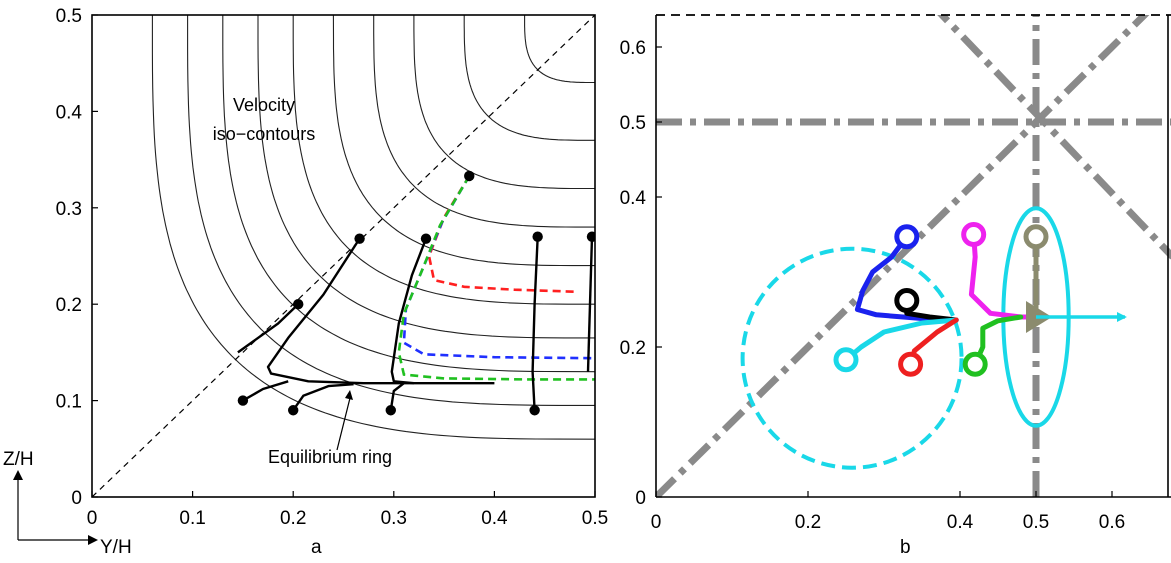 This screenshot has height=563, width=1171. Describe the element at coordinates (264, 134) in the screenshot. I see `velocity-label-line2: iso−contours` at that location.